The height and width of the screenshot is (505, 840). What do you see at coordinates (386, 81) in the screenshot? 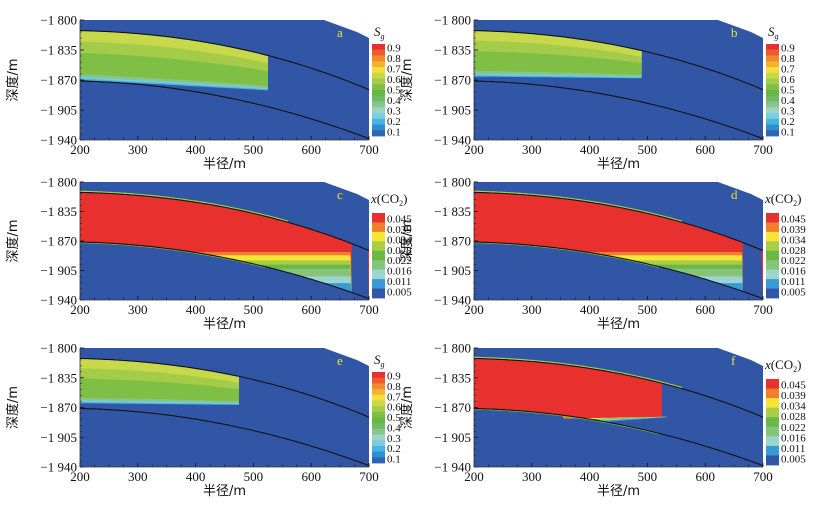
I see `colorbar: 0.90.80.70.60.50.40.30.20.1 Sg` at bounding box center [386, 81].